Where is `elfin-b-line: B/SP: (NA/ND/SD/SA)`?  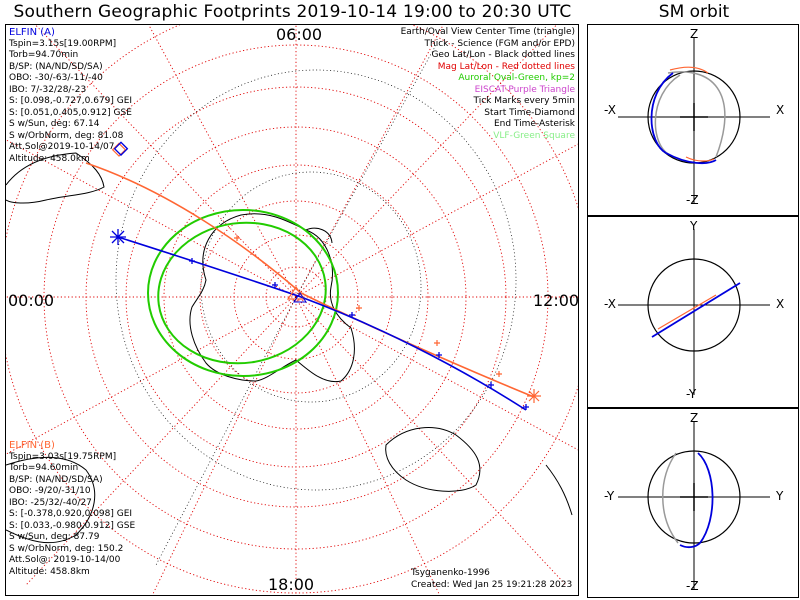
elfin-b-line: B/SP: (NA/ND/SD/SA) is located at coordinates (56, 479).